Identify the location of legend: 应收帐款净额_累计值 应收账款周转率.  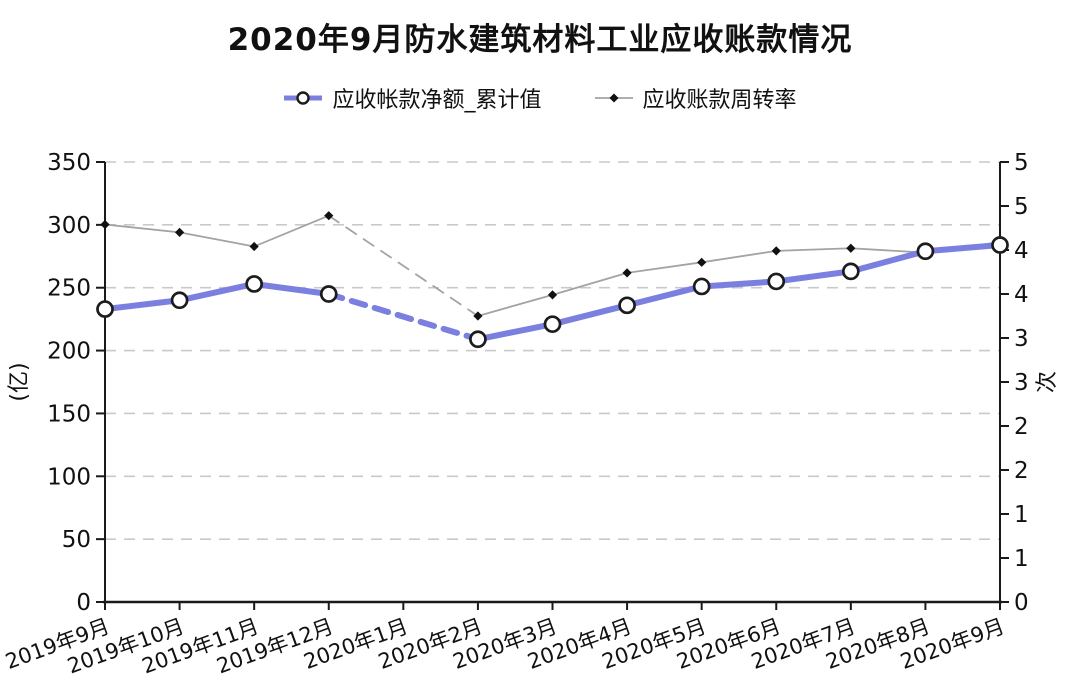
(540, 98).